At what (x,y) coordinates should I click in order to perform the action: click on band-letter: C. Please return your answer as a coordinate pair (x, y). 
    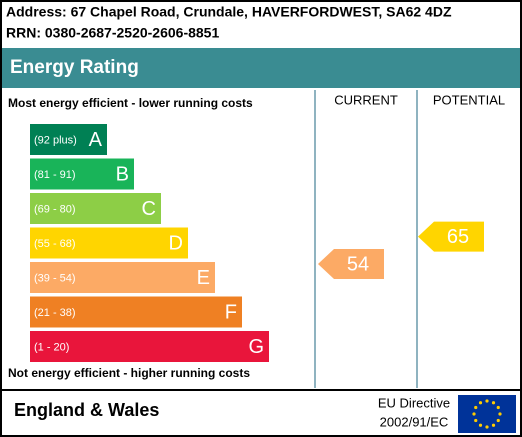
    Looking at the image, I should click on (149, 209).